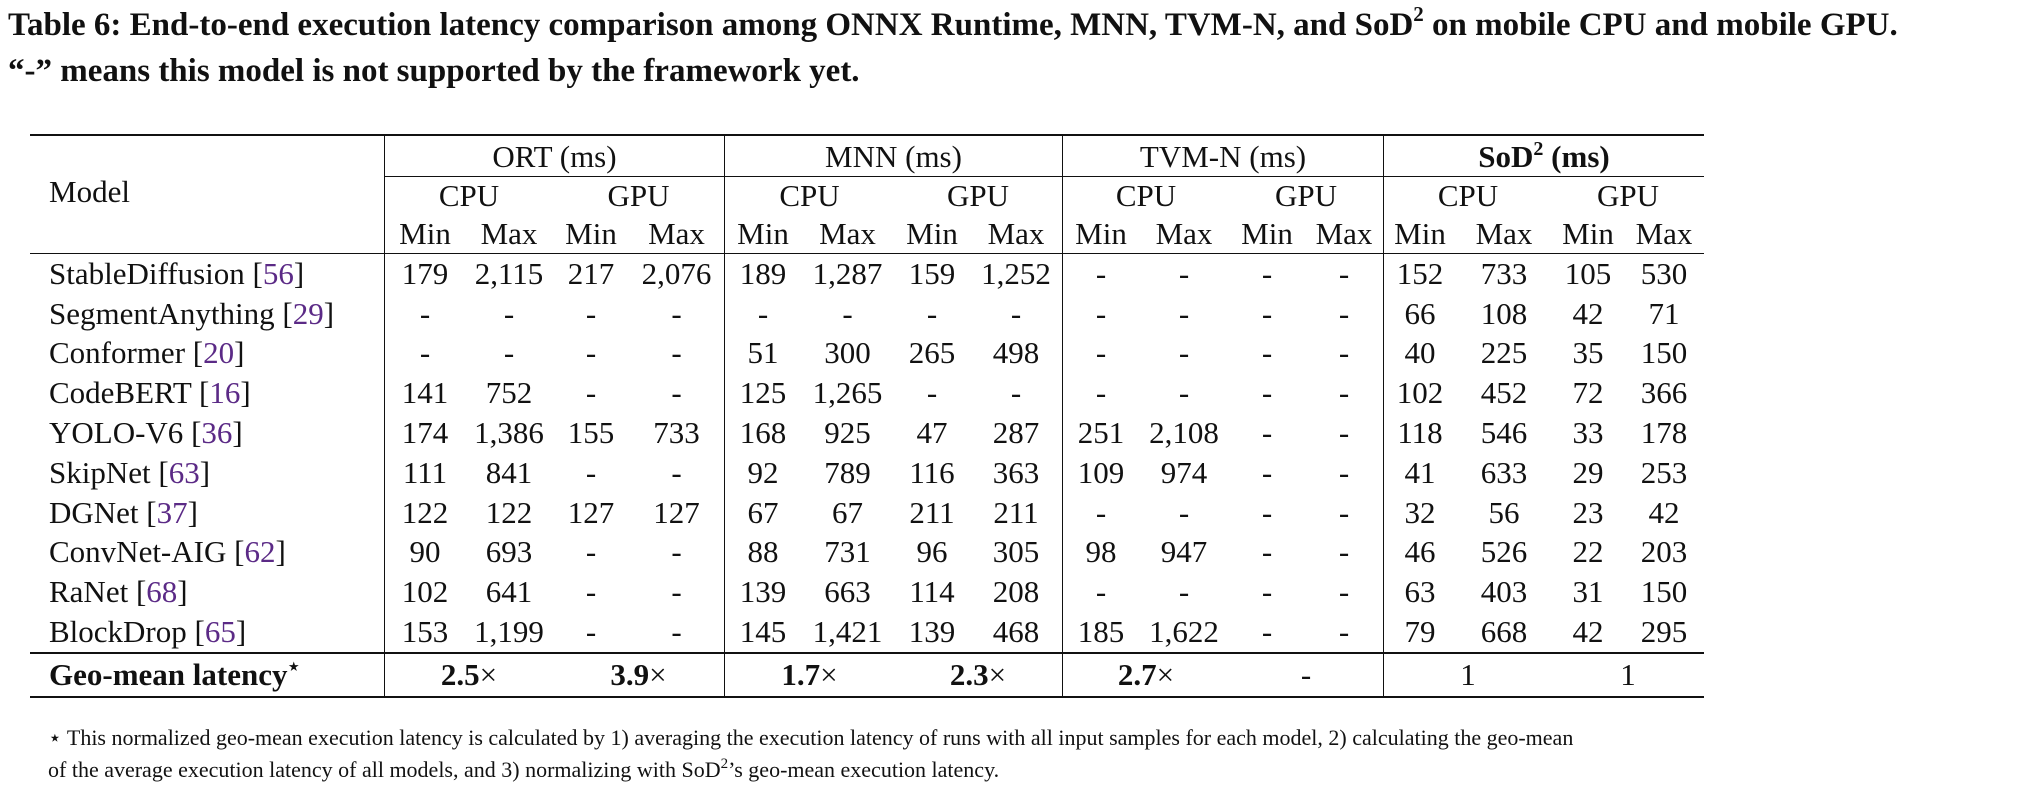 This screenshot has height=798, width=2042. I want to click on latency-cell: 2,108, so click(1184, 433).